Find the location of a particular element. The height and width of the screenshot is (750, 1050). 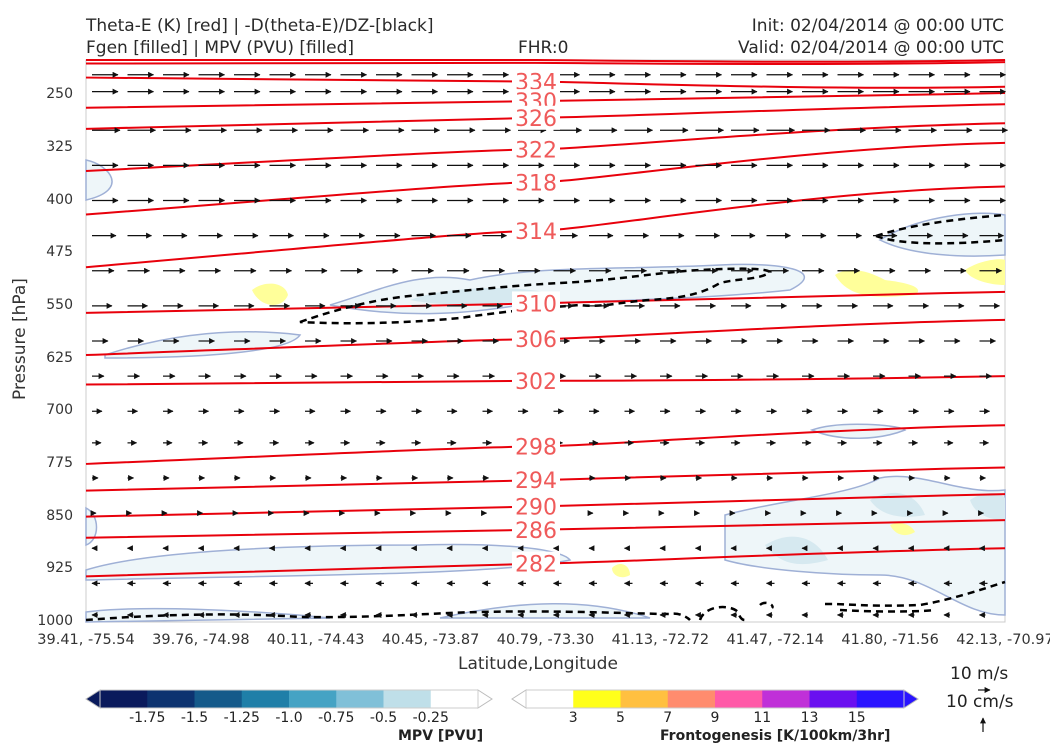

y-tick-label: 775 is located at coordinates (59, 462).